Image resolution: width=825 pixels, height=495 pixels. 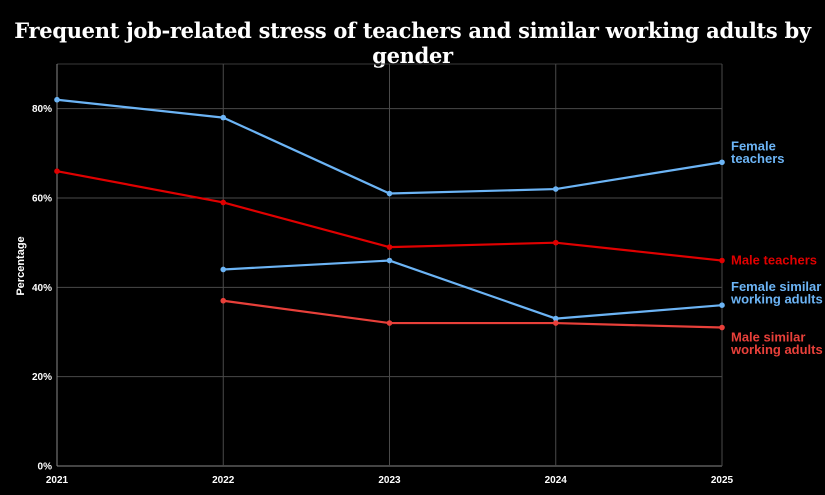 I want to click on series-male-similar-working-adults, so click(x=472, y=314).